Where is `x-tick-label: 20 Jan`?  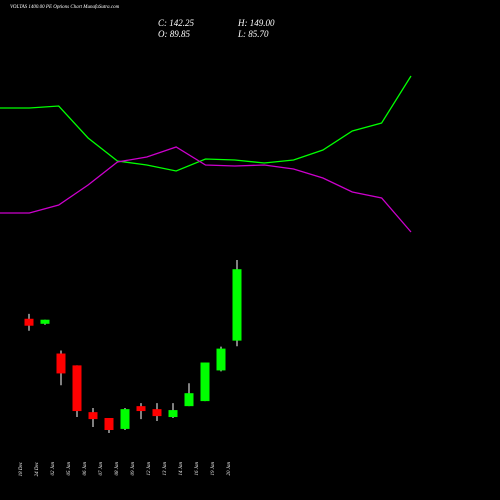 x-tick-label: 20 Jan is located at coordinates (229, 469).